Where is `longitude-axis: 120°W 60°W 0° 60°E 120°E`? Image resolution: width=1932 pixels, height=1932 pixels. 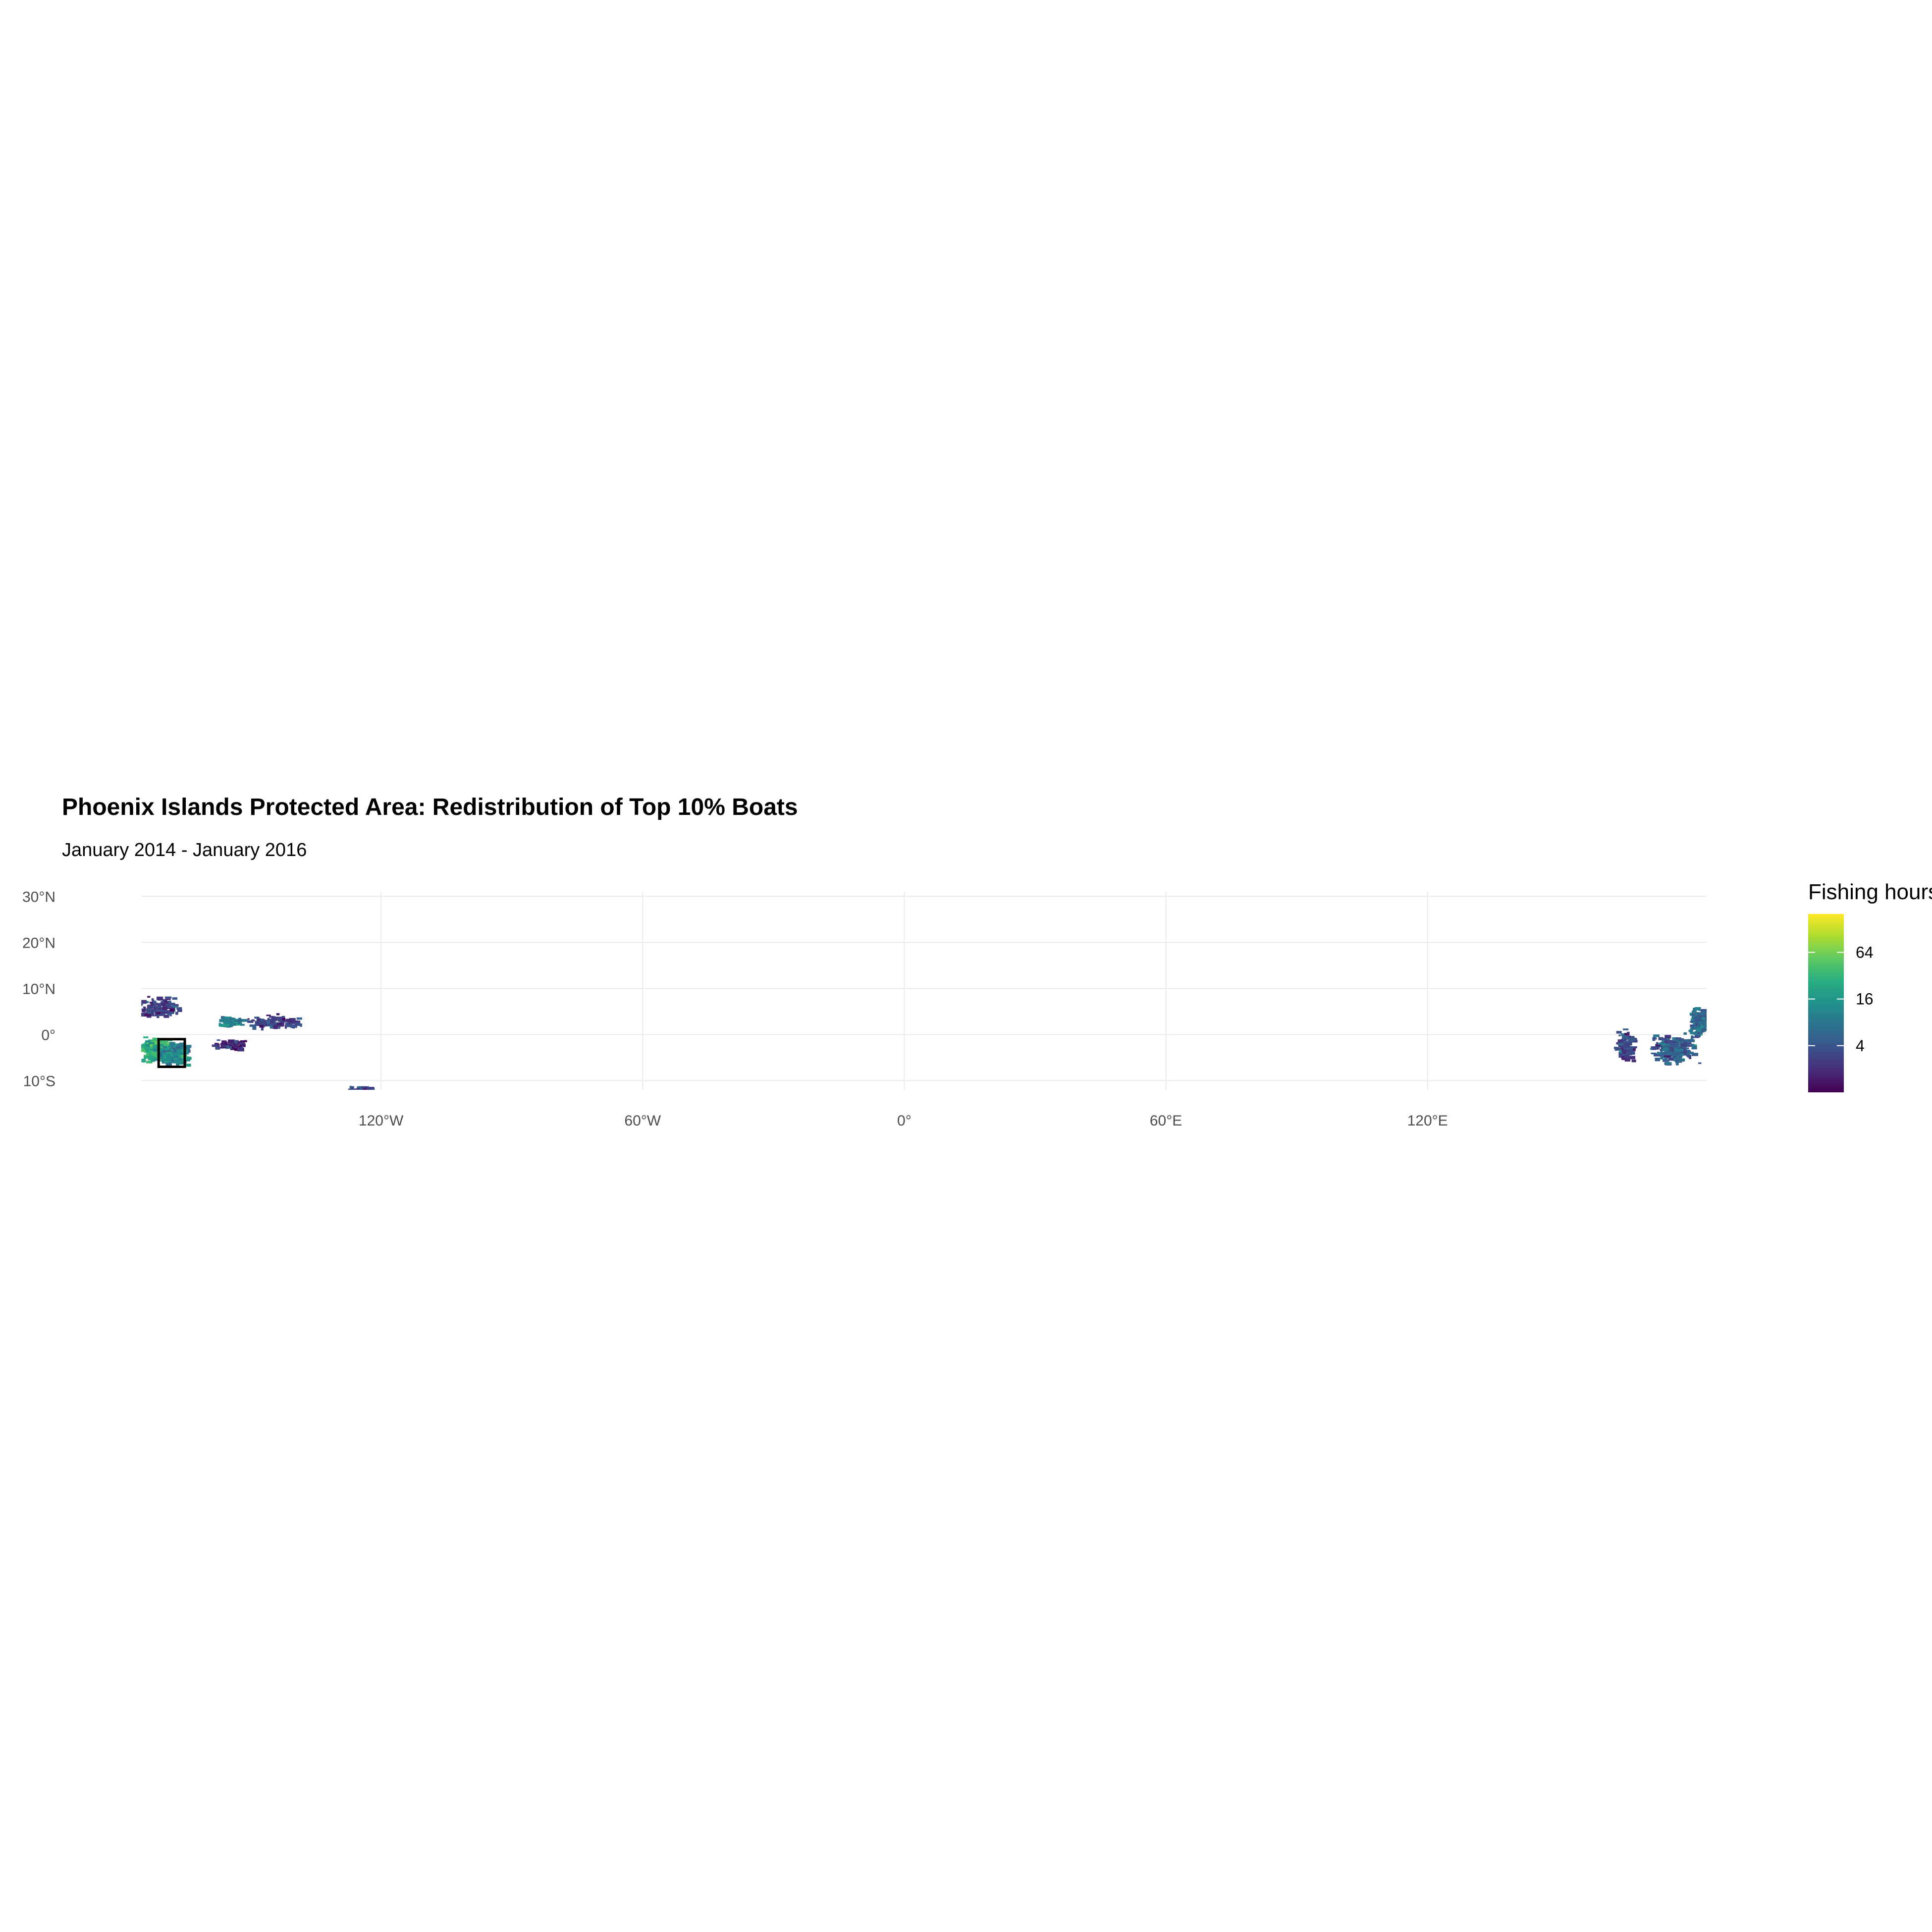
longitude-axis: 120°W 60°W 0° 60°E 120°E is located at coordinates (903, 1121).